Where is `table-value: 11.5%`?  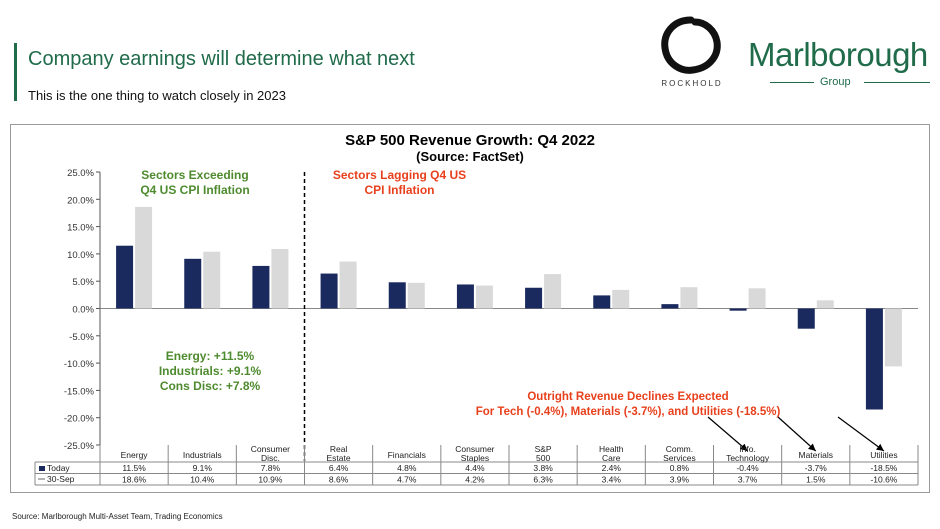
table-value: 11.5% is located at coordinates (134, 468).